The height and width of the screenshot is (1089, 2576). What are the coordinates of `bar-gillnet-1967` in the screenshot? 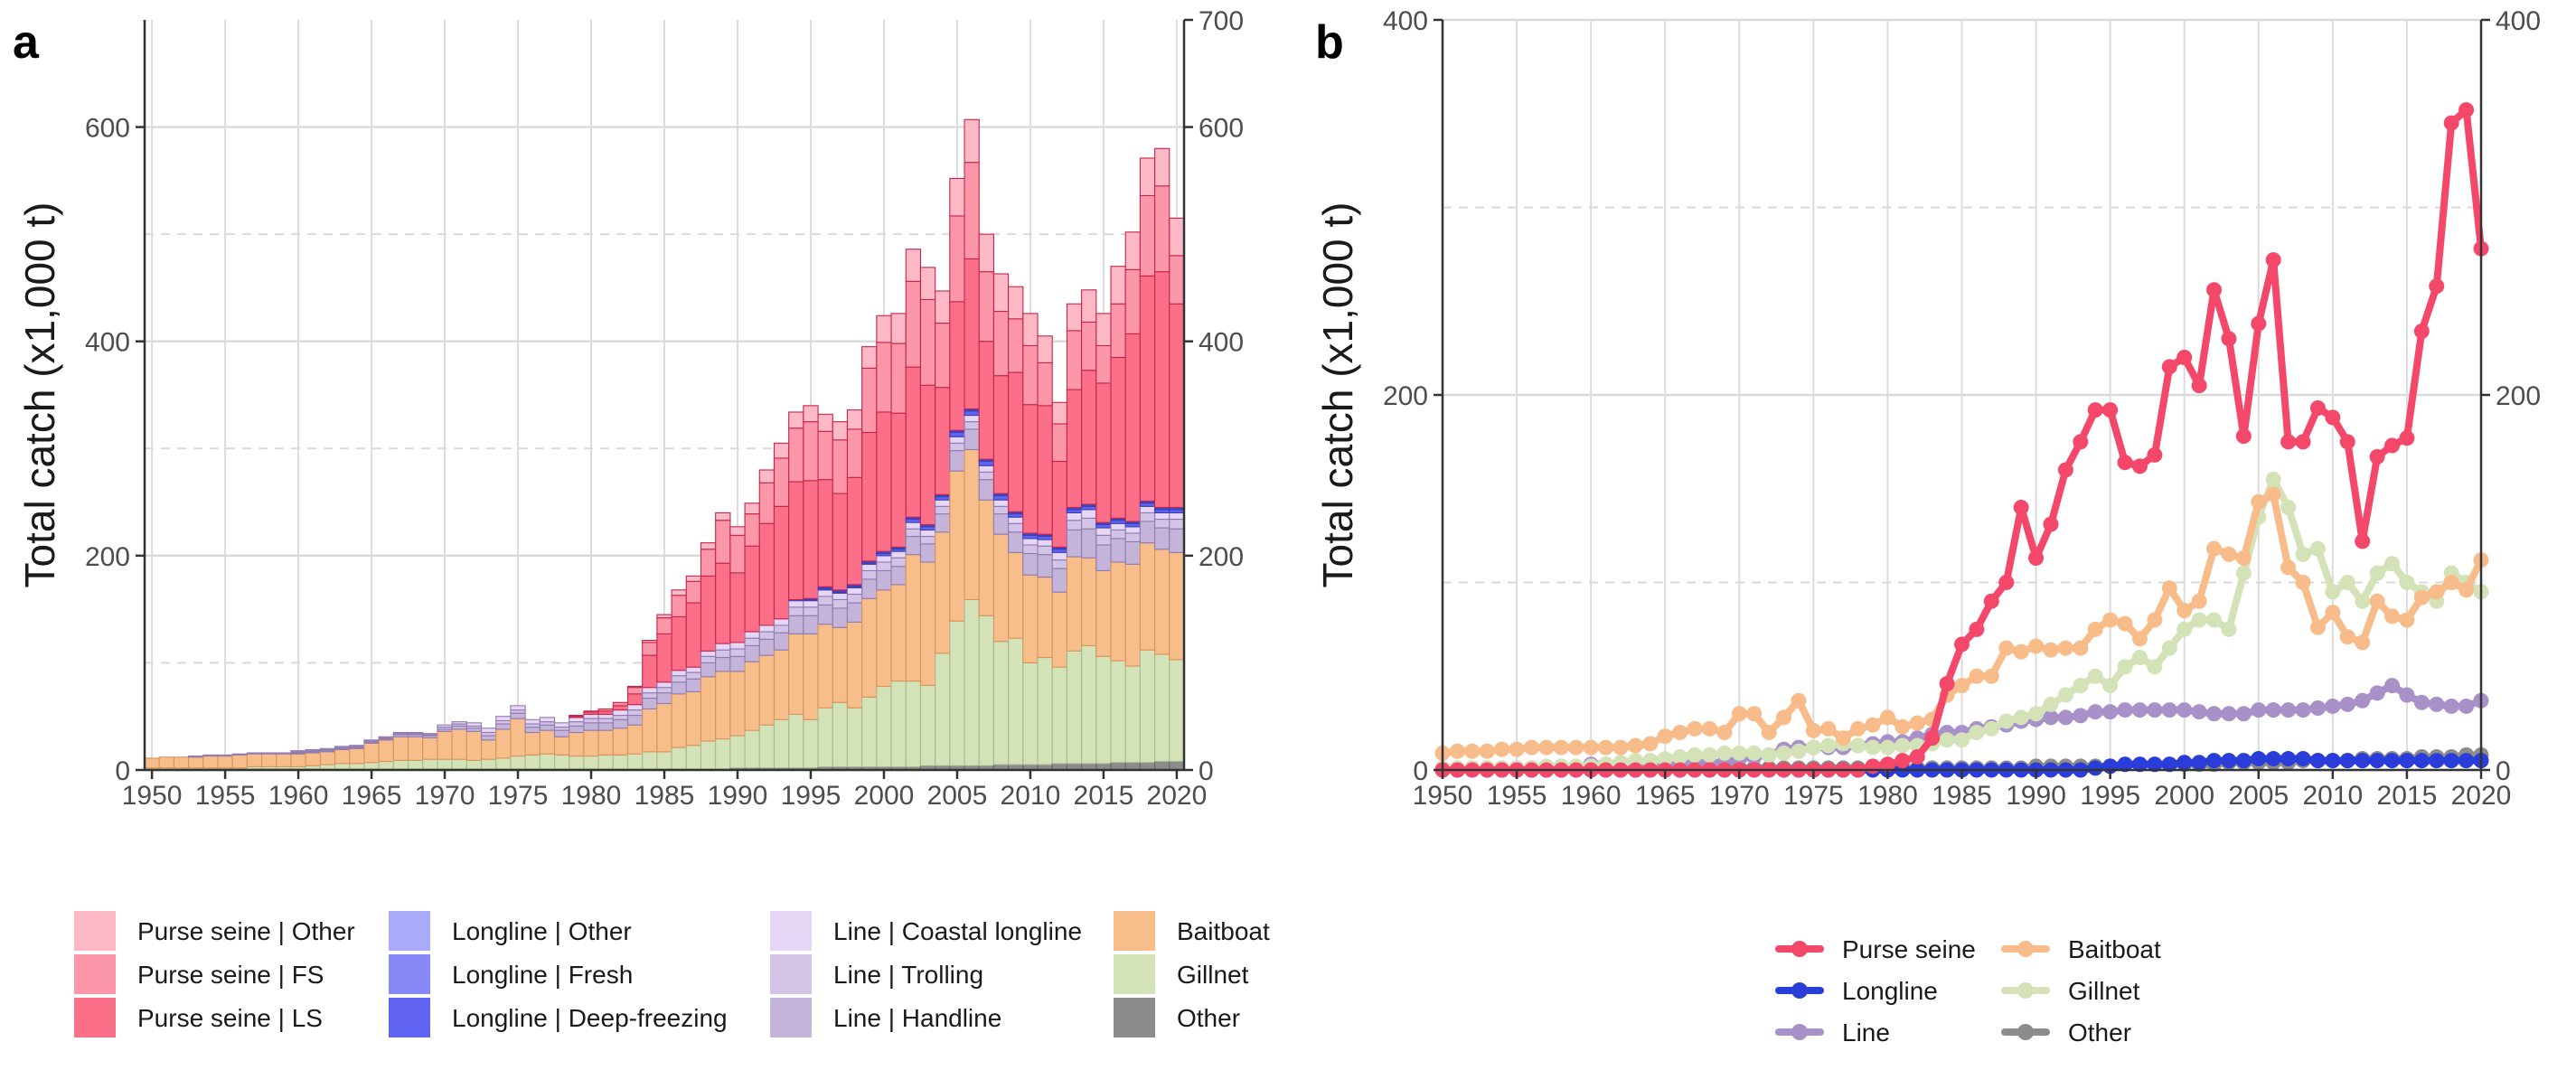 It's located at (401, 764).